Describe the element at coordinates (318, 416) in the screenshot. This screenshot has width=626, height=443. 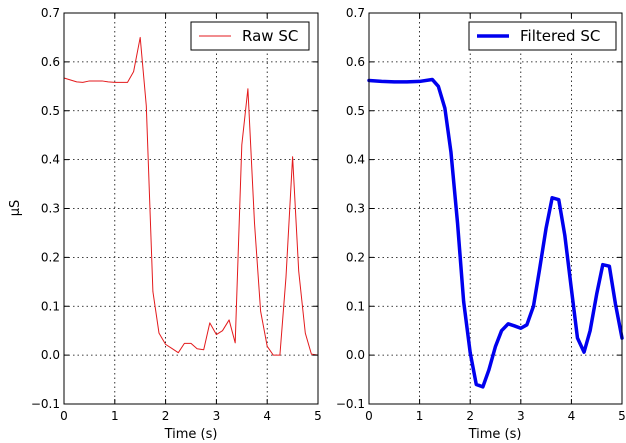
I see `raw-x-tick-label: 5` at that location.